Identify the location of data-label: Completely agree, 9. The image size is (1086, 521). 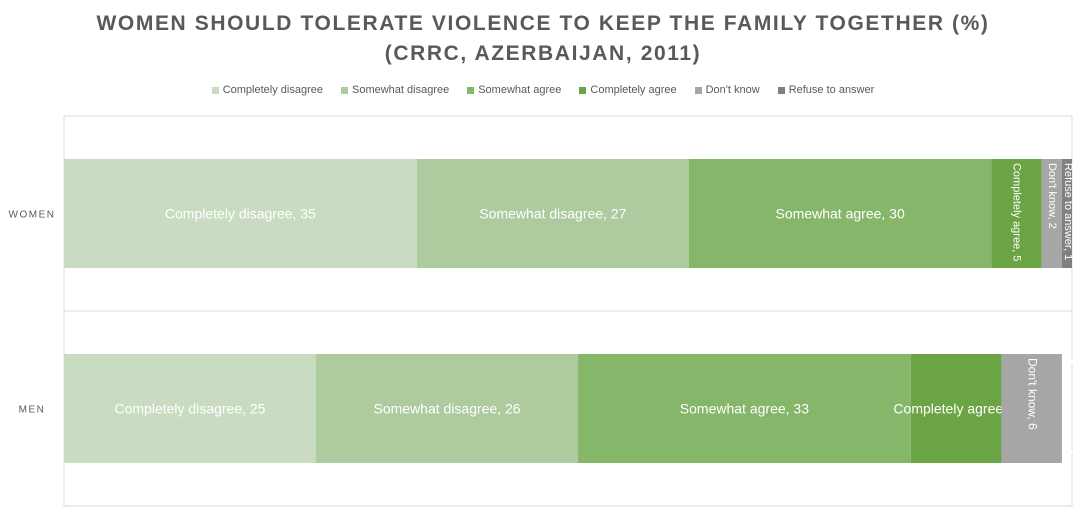
(956, 409).